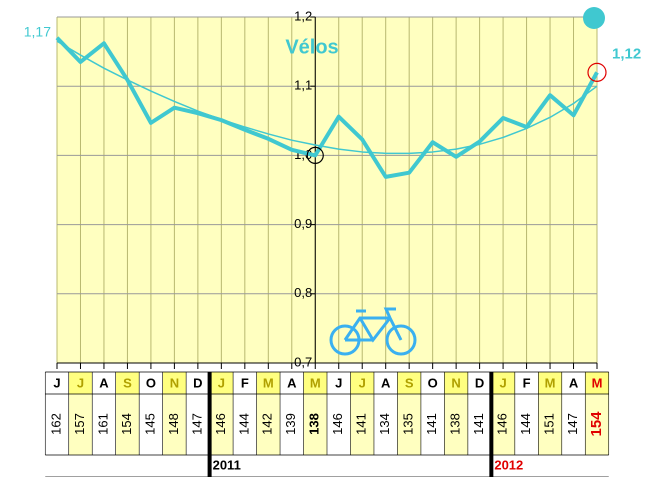 This screenshot has width=648, height=477. What do you see at coordinates (508, 464) in the screenshot?
I see `year-label: 2012` at bounding box center [508, 464].